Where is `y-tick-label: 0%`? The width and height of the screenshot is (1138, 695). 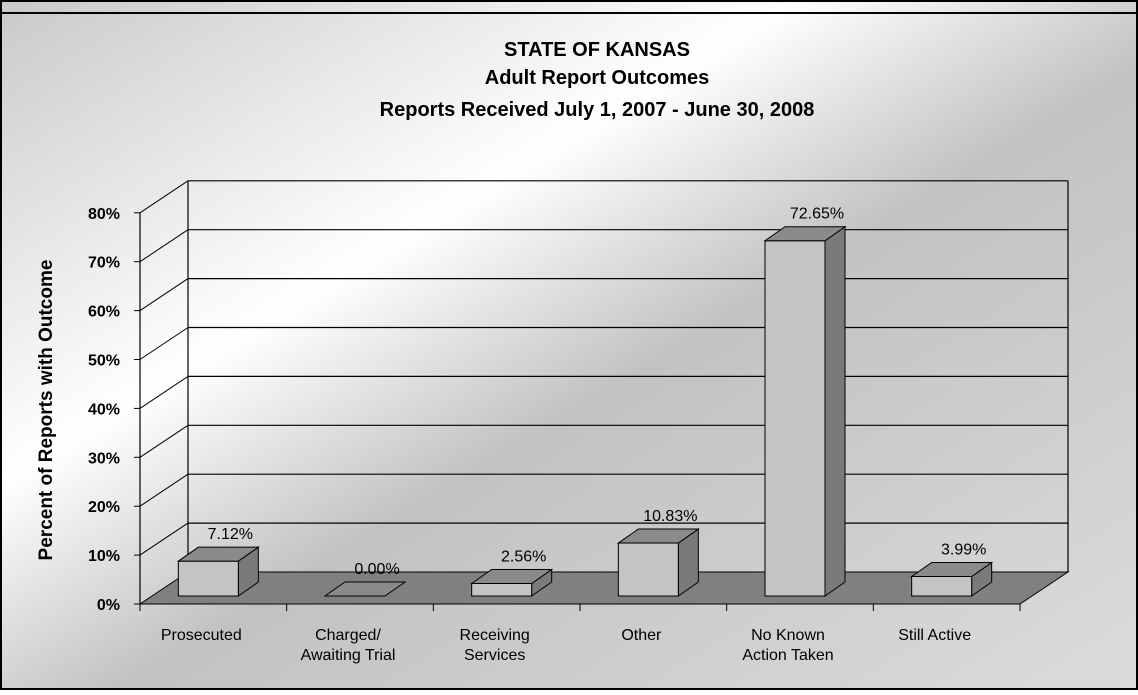
y-tick-label: 0% is located at coordinates (108, 605).